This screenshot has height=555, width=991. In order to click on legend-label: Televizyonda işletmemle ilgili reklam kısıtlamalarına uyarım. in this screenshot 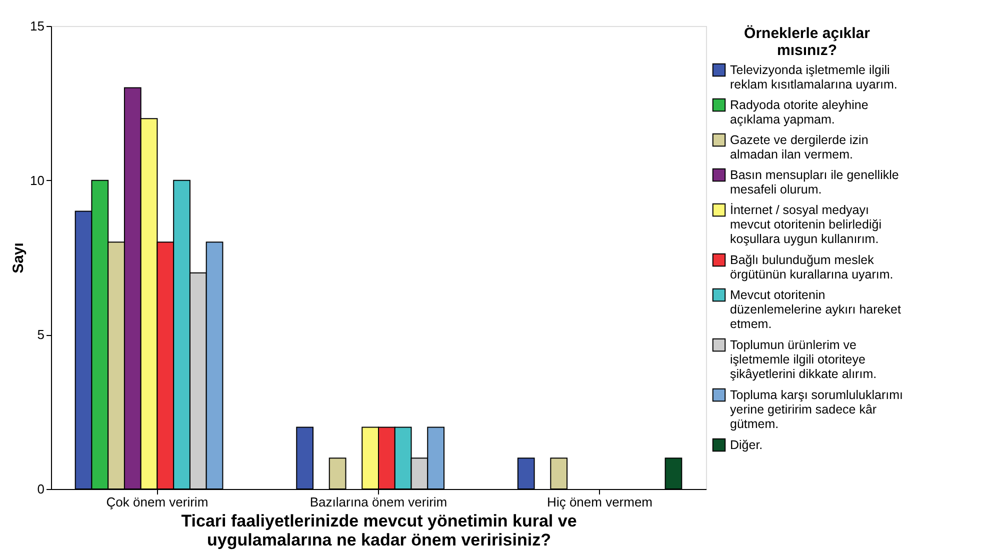, I will do `click(814, 77)`.